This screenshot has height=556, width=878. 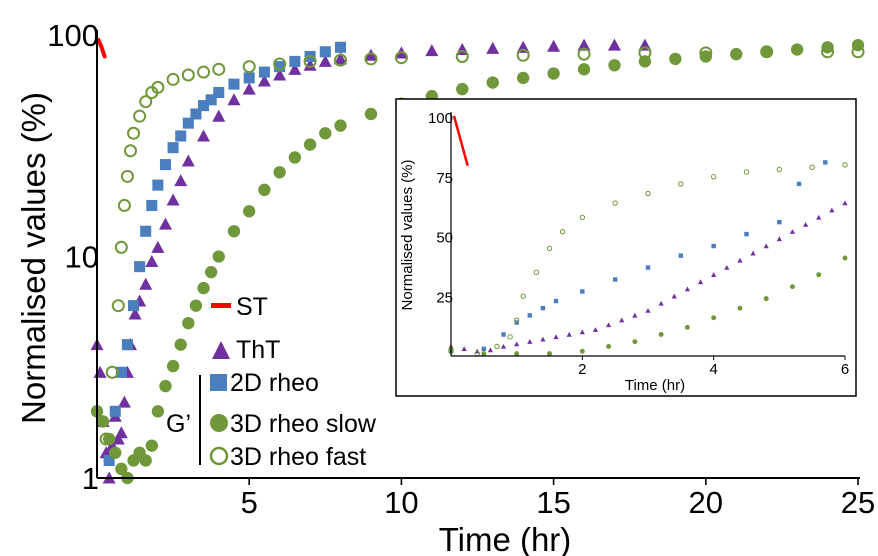 I want to click on st-line-inset, so click(x=461, y=141).